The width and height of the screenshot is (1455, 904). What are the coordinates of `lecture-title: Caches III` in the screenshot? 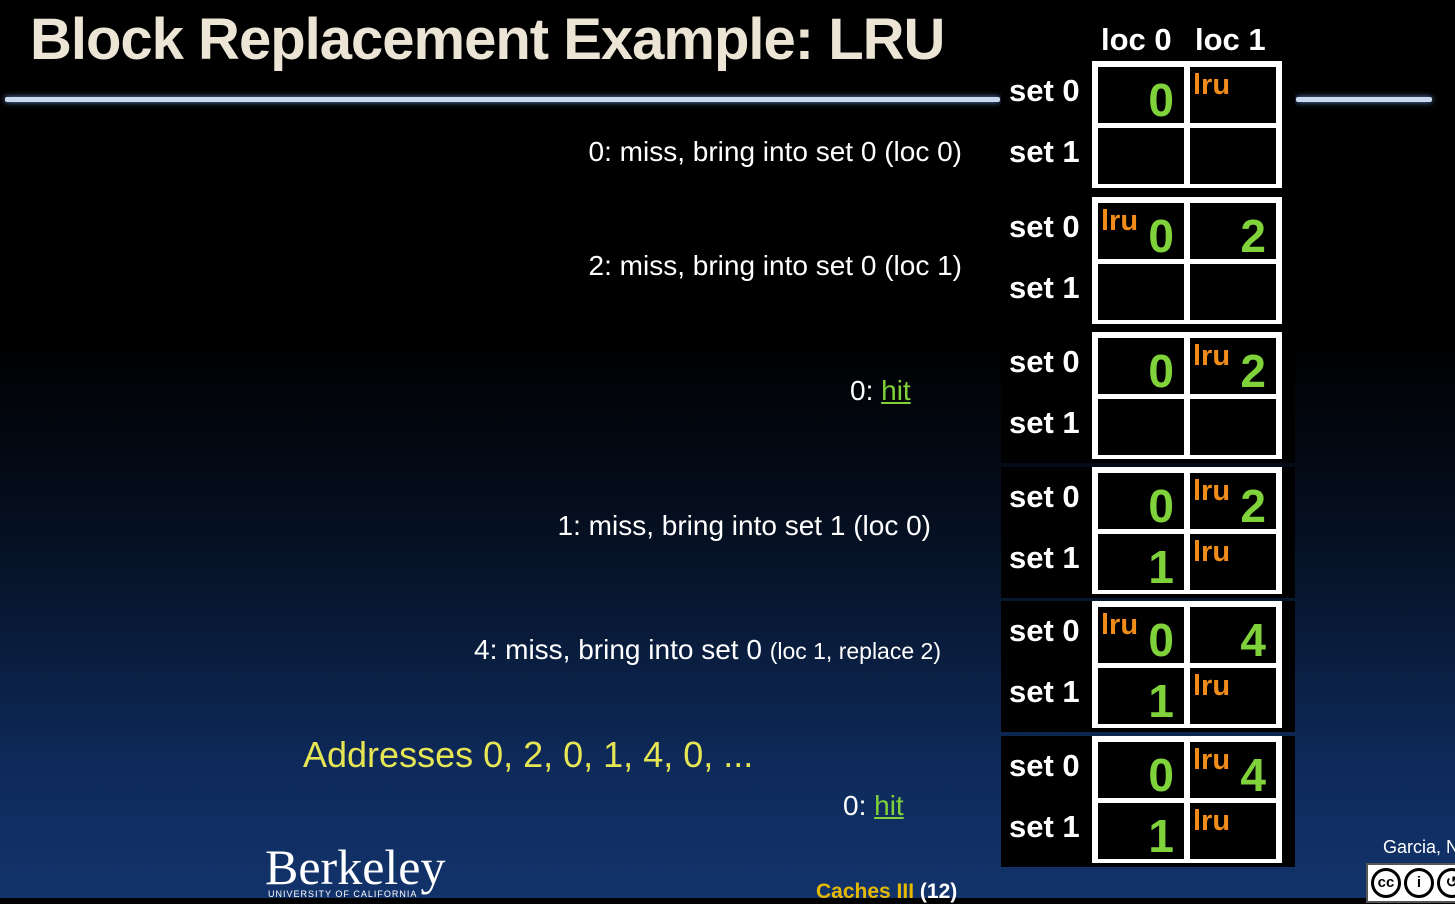 It's located at (865, 891).